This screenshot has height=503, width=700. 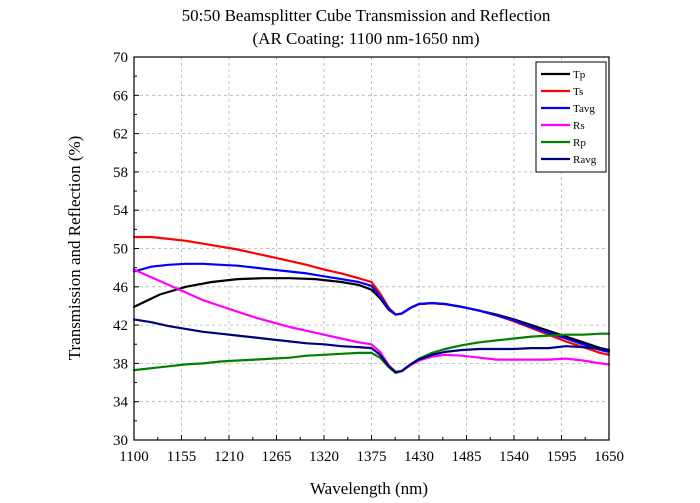 What do you see at coordinates (467, 457) in the screenshot?
I see `x-tick-label: 1485` at bounding box center [467, 457].